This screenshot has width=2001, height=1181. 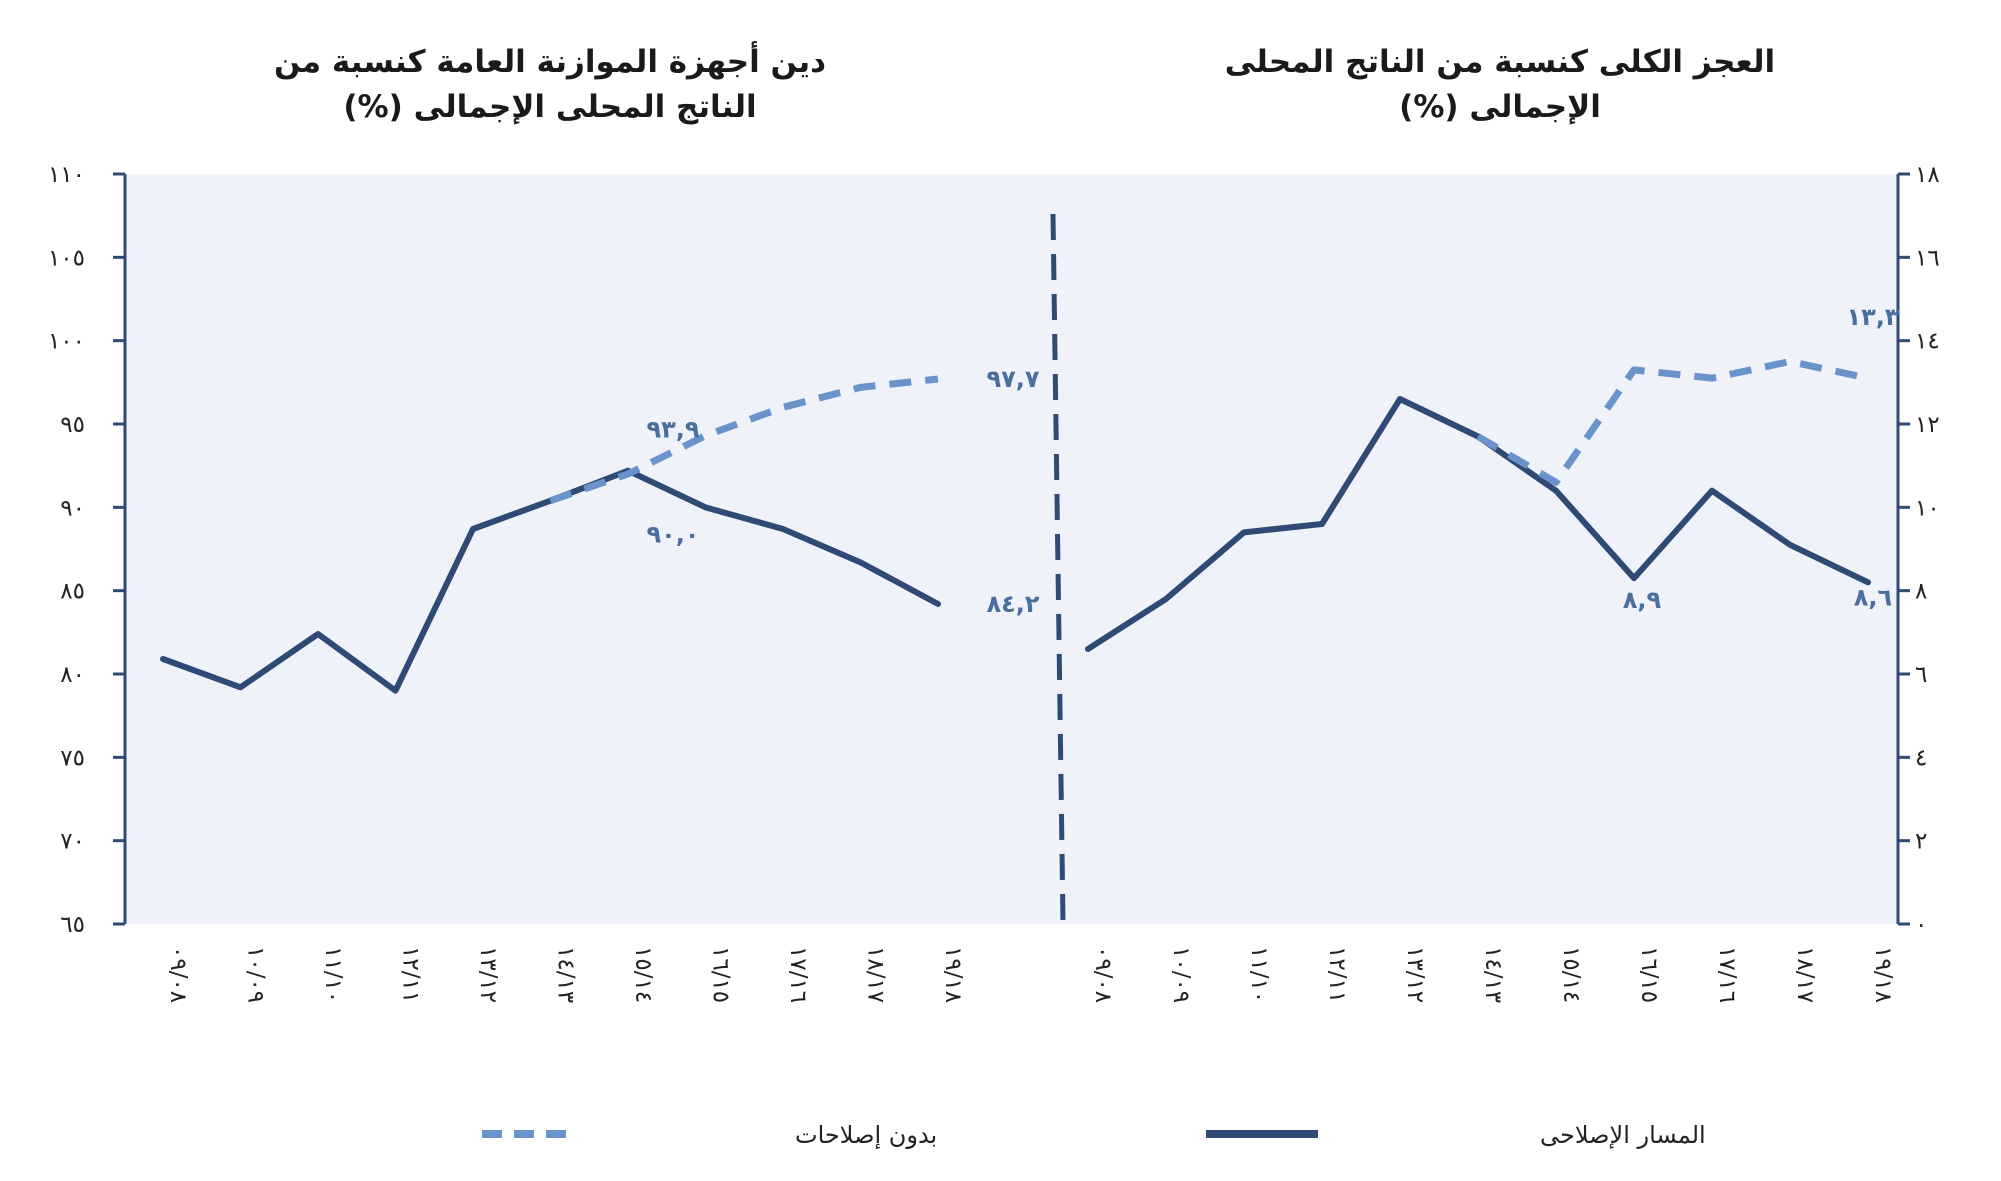 I want to click on right-x-tick-label: ١٠/٠٩, so click(x=1181, y=974).